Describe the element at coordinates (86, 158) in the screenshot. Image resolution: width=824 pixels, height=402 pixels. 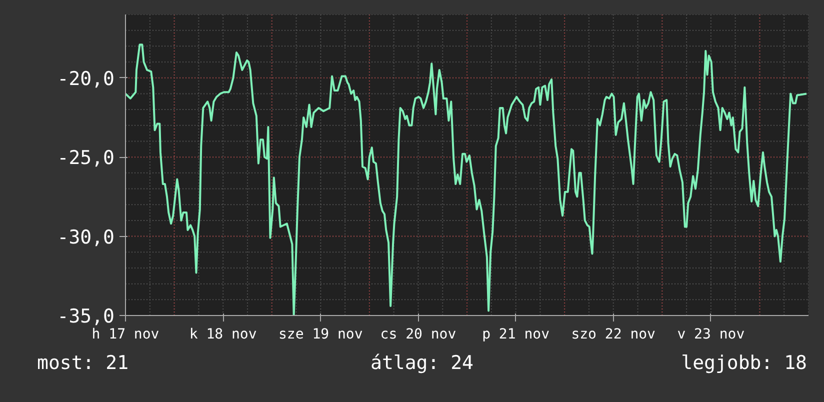
I see `y-tick-label: -25,0` at that location.